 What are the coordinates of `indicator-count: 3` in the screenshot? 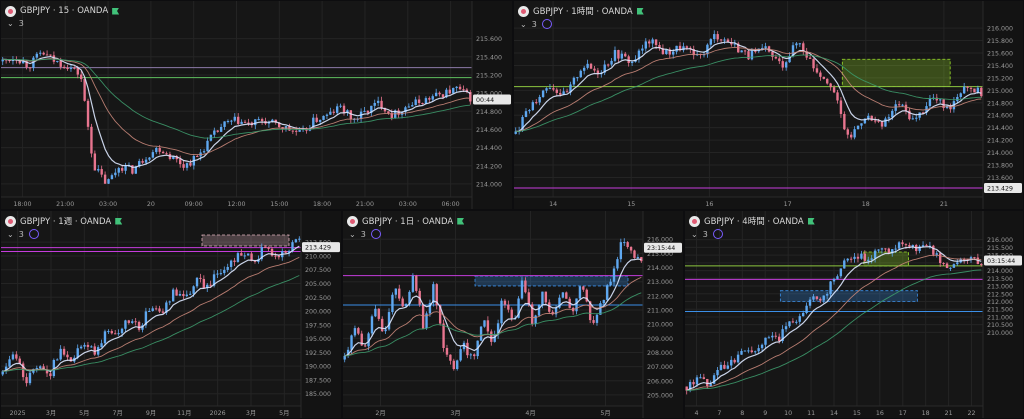 It's located at (363, 234).